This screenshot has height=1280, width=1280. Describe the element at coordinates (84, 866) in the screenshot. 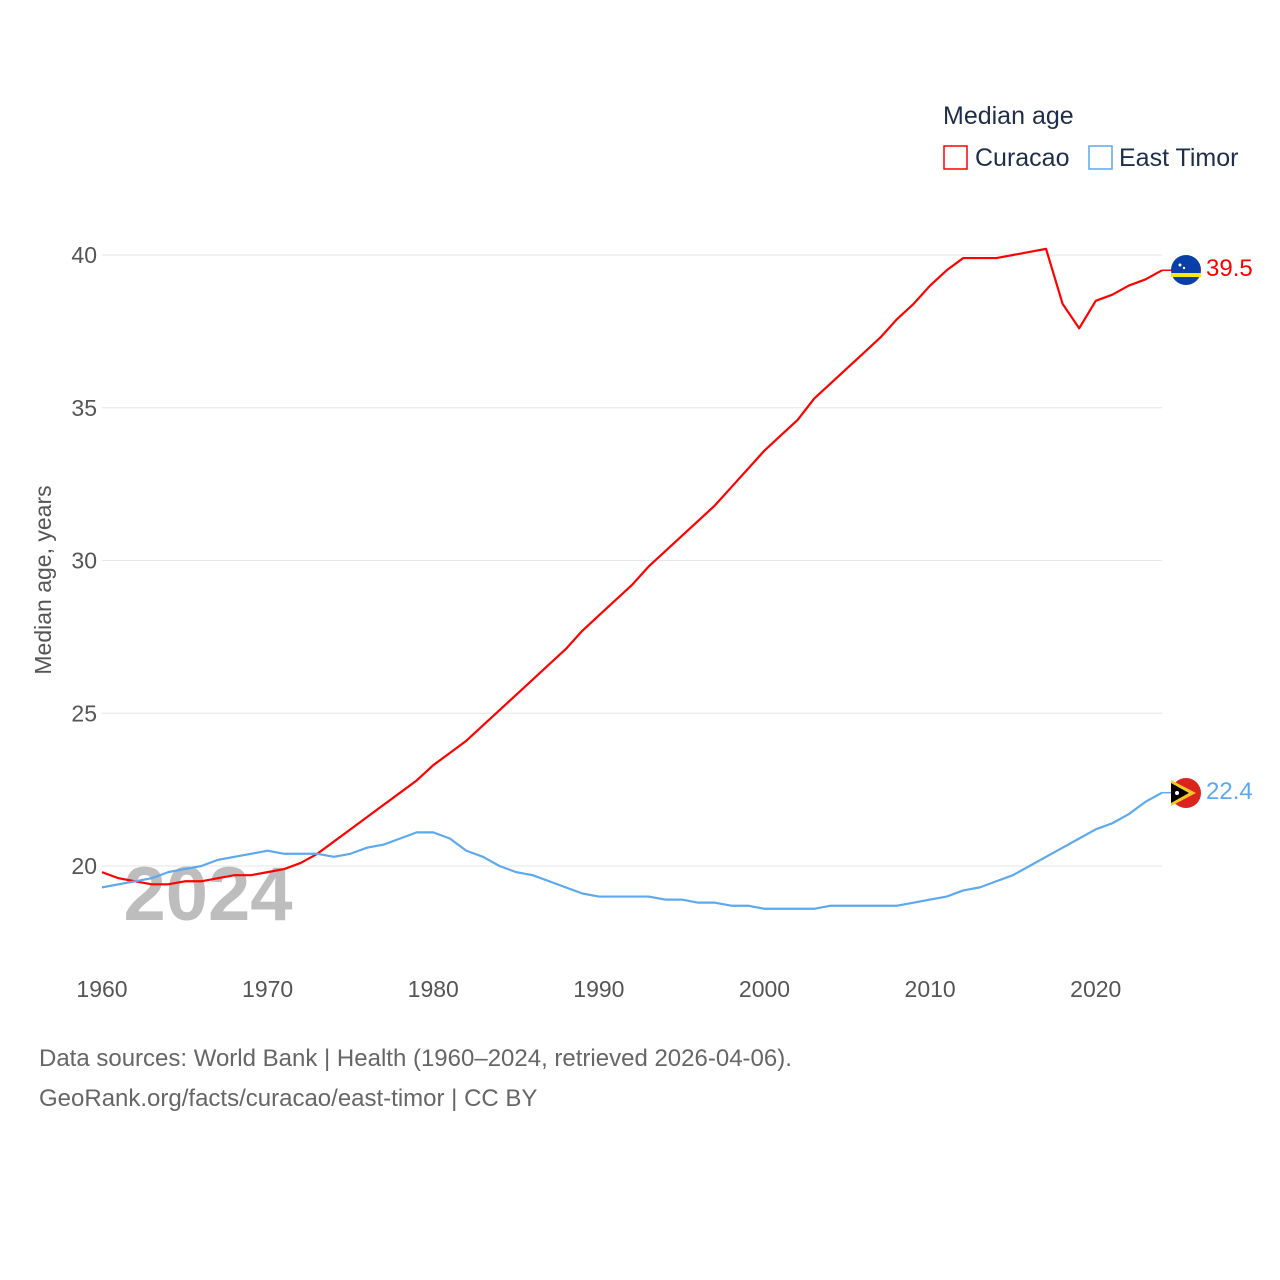

I see `y-tick-label: 20` at that location.